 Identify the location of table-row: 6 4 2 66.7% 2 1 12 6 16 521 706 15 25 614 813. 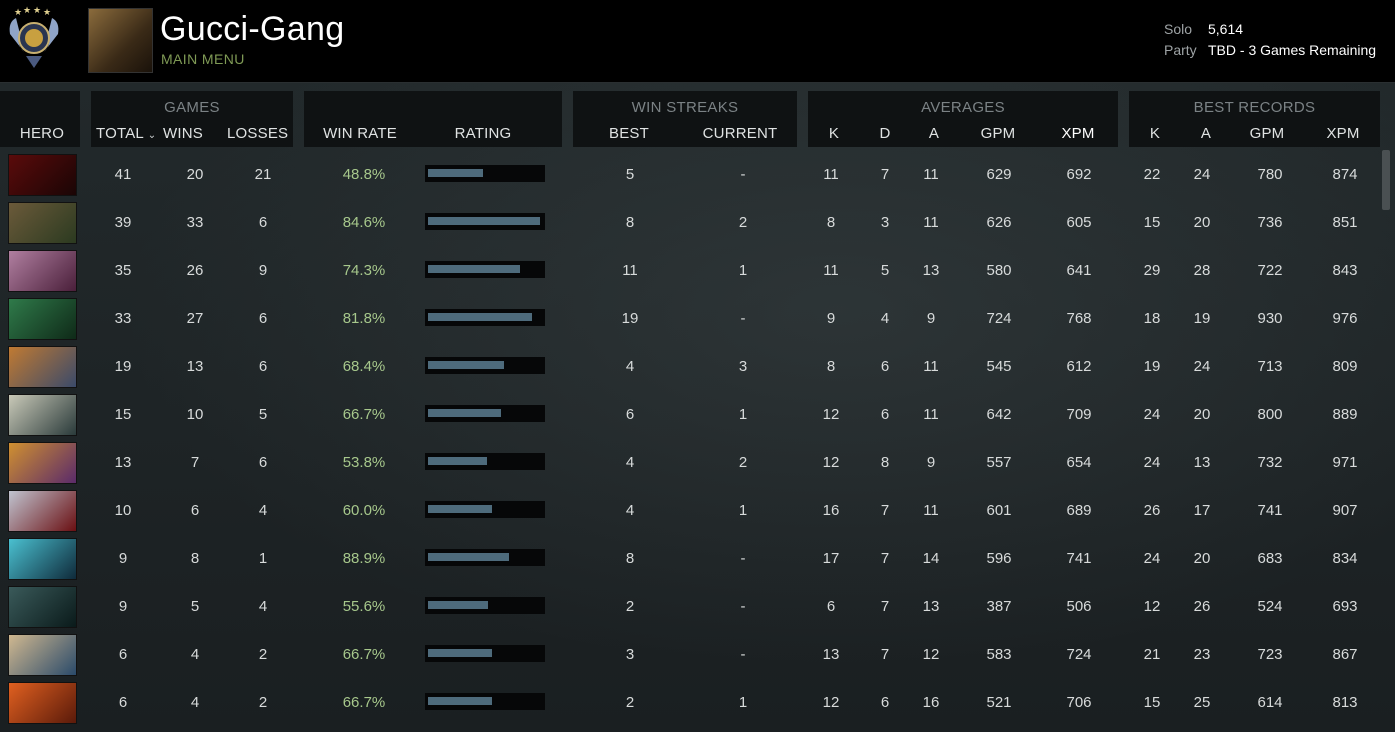
(690, 703).